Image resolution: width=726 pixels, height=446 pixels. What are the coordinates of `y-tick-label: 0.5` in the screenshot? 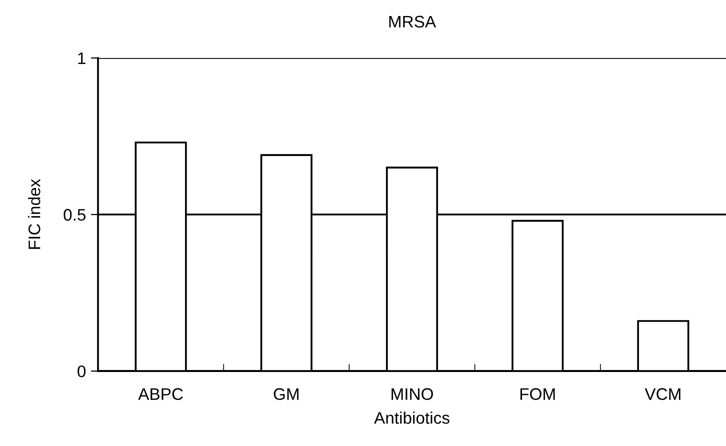 It's located at (75, 214).